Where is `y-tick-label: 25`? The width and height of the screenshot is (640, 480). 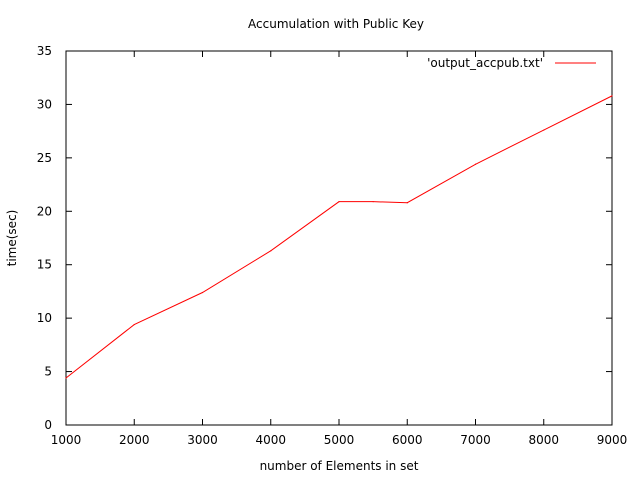
y-tick-label: 25 is located at coordinates (44, 158).